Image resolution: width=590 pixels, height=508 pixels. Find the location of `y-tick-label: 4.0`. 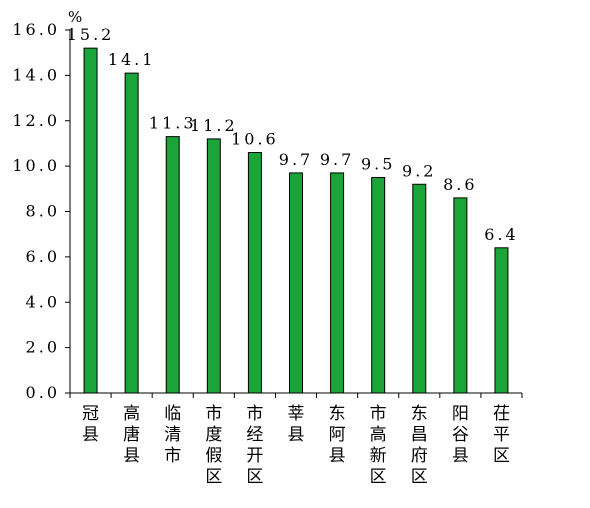

y-tick-label: 4.0 is located at coordinates (43, 301).